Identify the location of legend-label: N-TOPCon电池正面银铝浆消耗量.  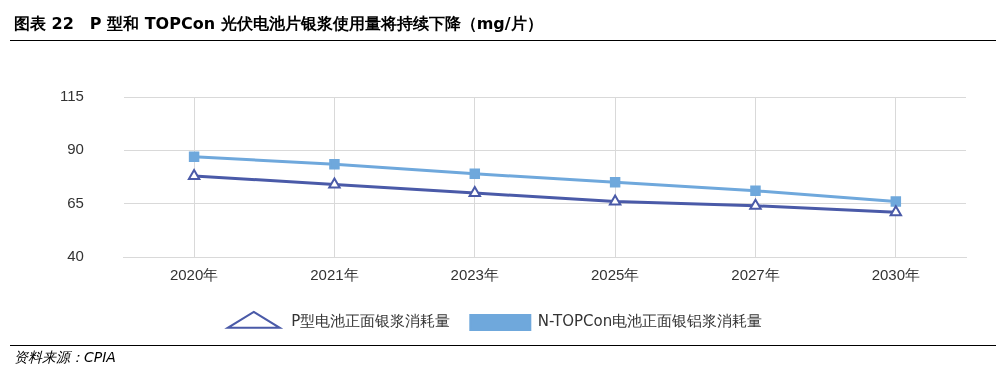
(650, 321).